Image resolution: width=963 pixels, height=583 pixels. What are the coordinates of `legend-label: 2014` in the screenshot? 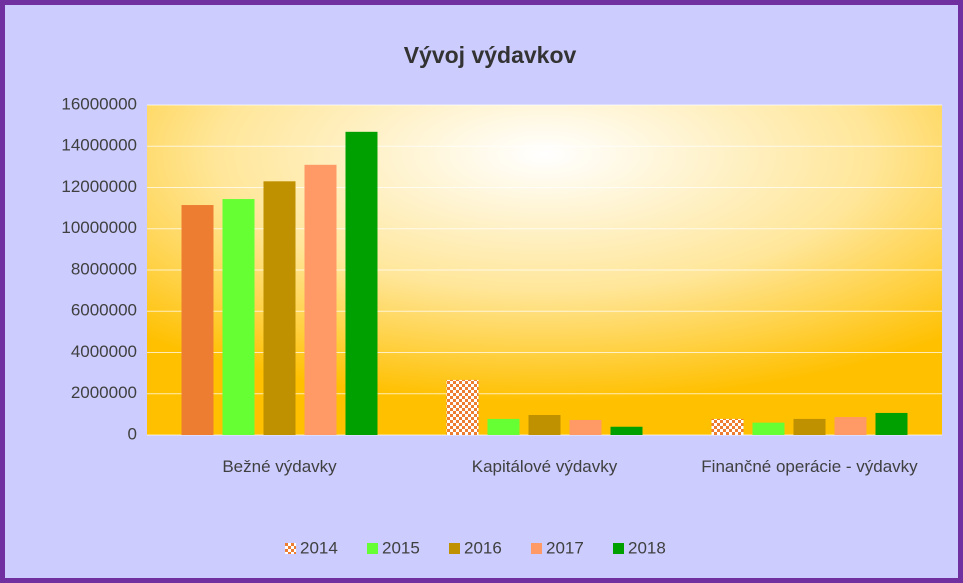 It's located at (319, 547).